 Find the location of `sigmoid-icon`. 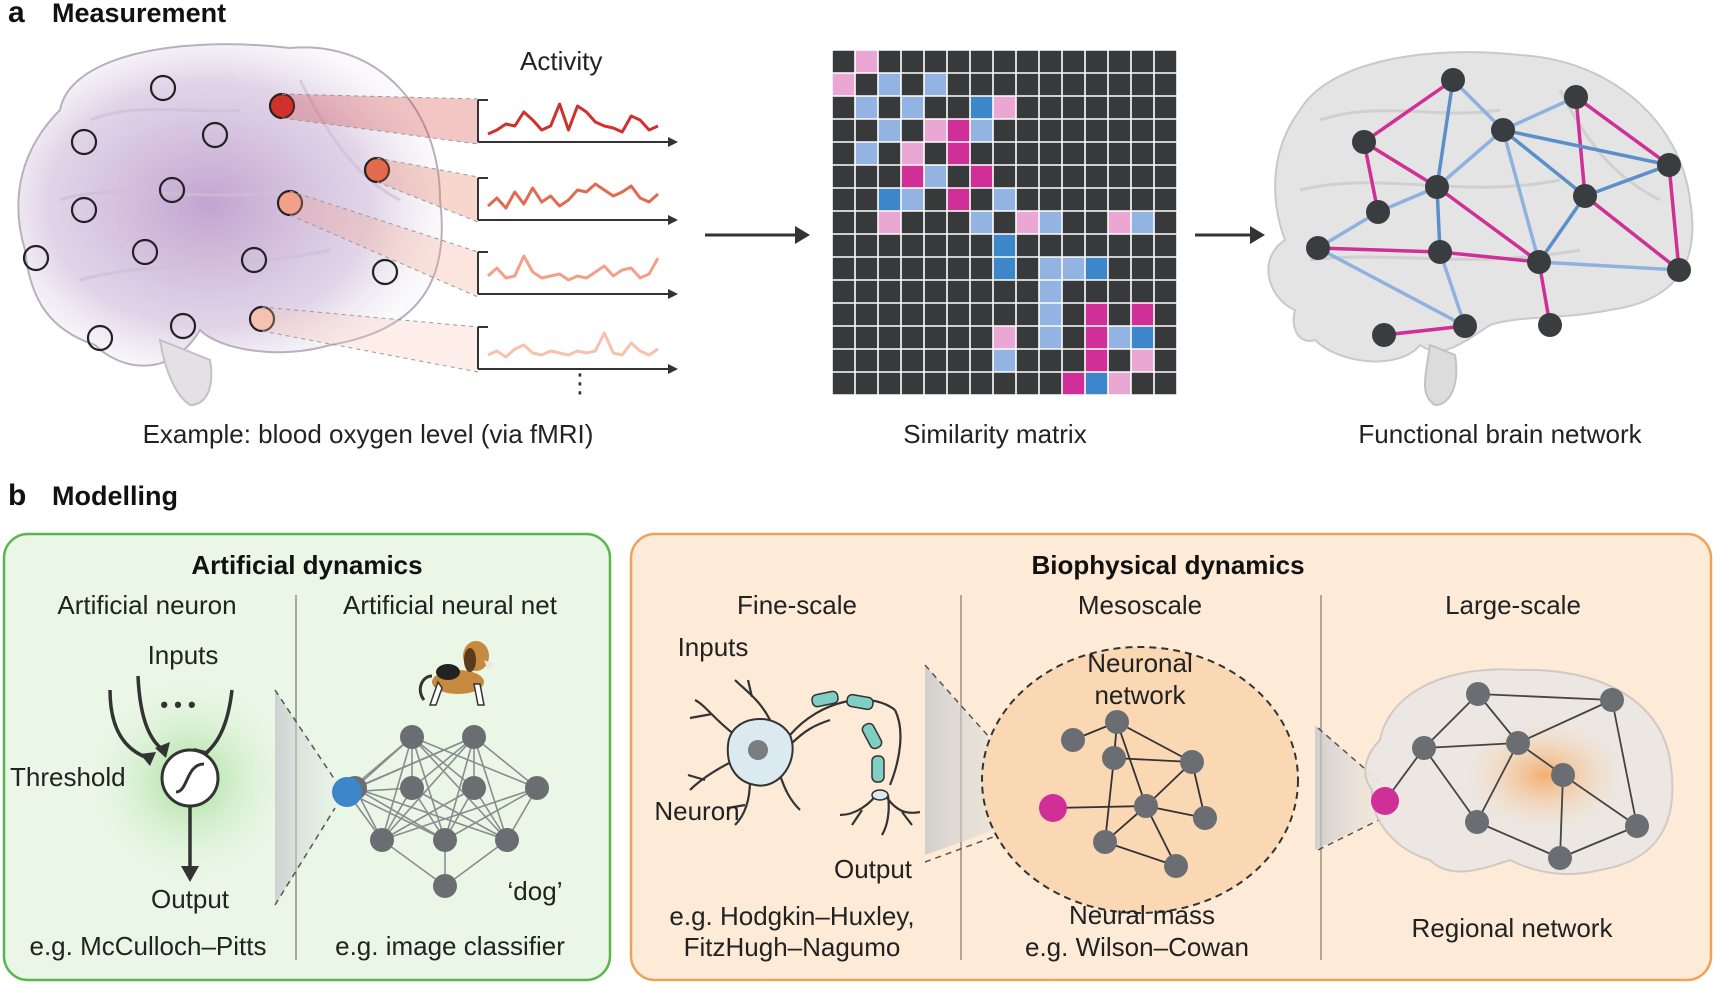

sigmoid-icon is located at coordinates (190, 778).